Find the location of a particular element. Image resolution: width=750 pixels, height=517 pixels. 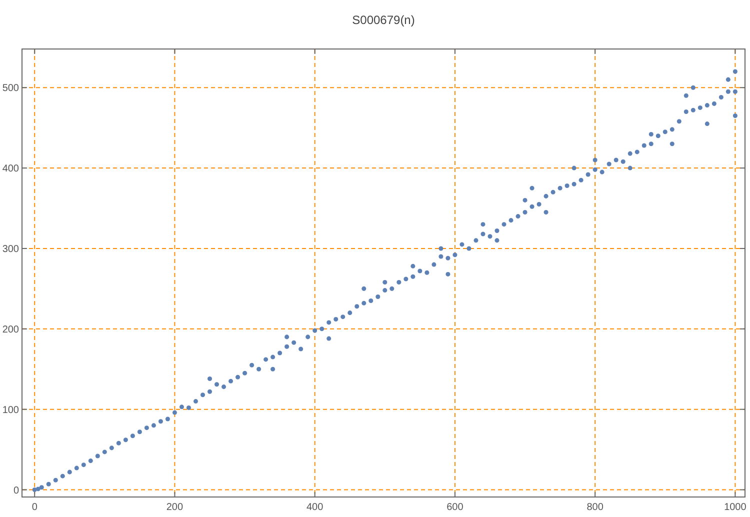

x-tick-label: 200 is located at coordinates (175, 507).